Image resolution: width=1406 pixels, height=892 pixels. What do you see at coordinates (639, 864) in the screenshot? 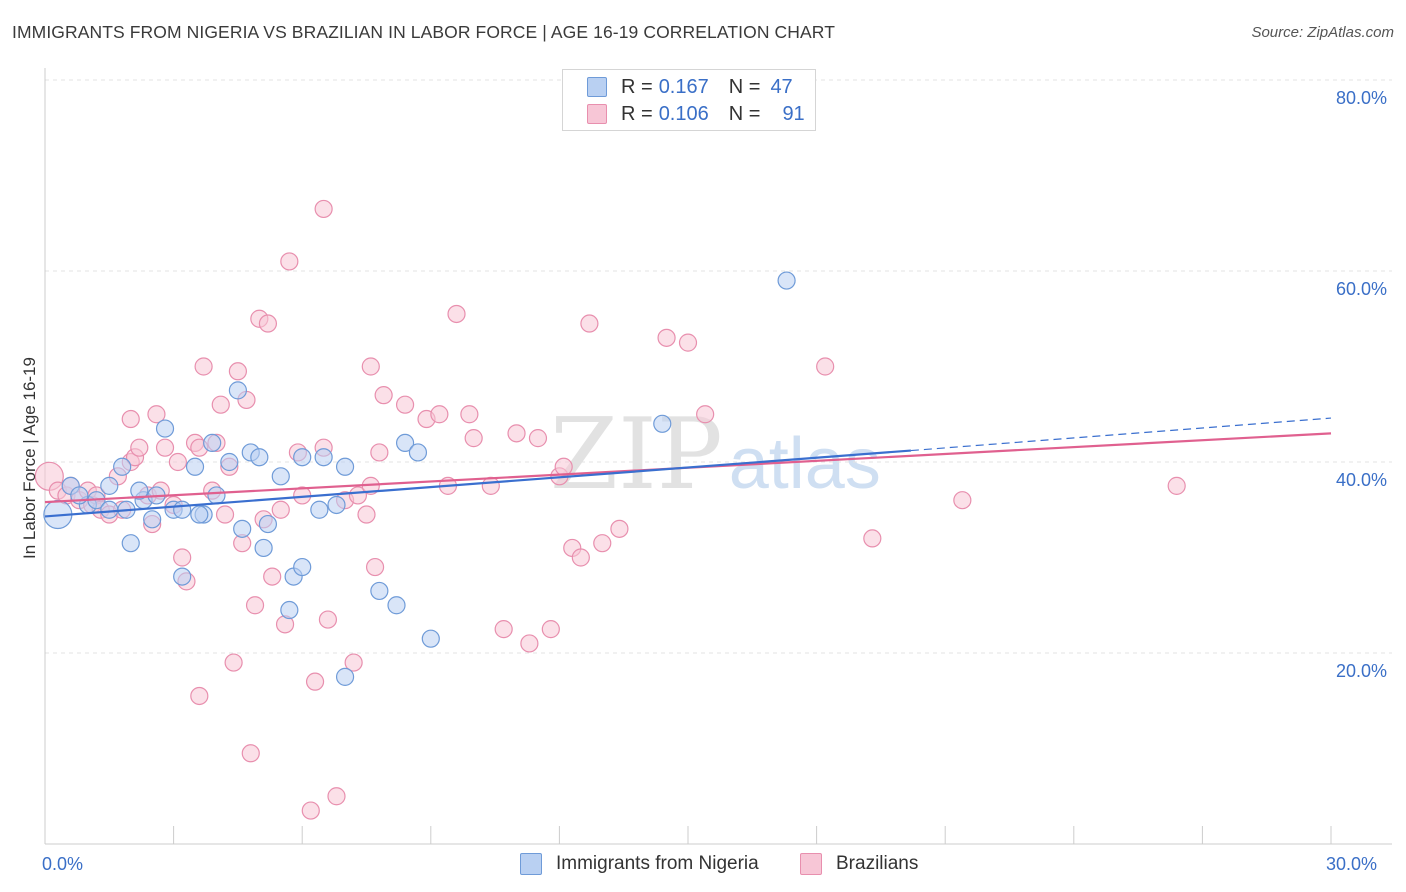
I see `bottom-legend-nigeria: Immigrants from Nigeria` at bounding box center [639, 864].